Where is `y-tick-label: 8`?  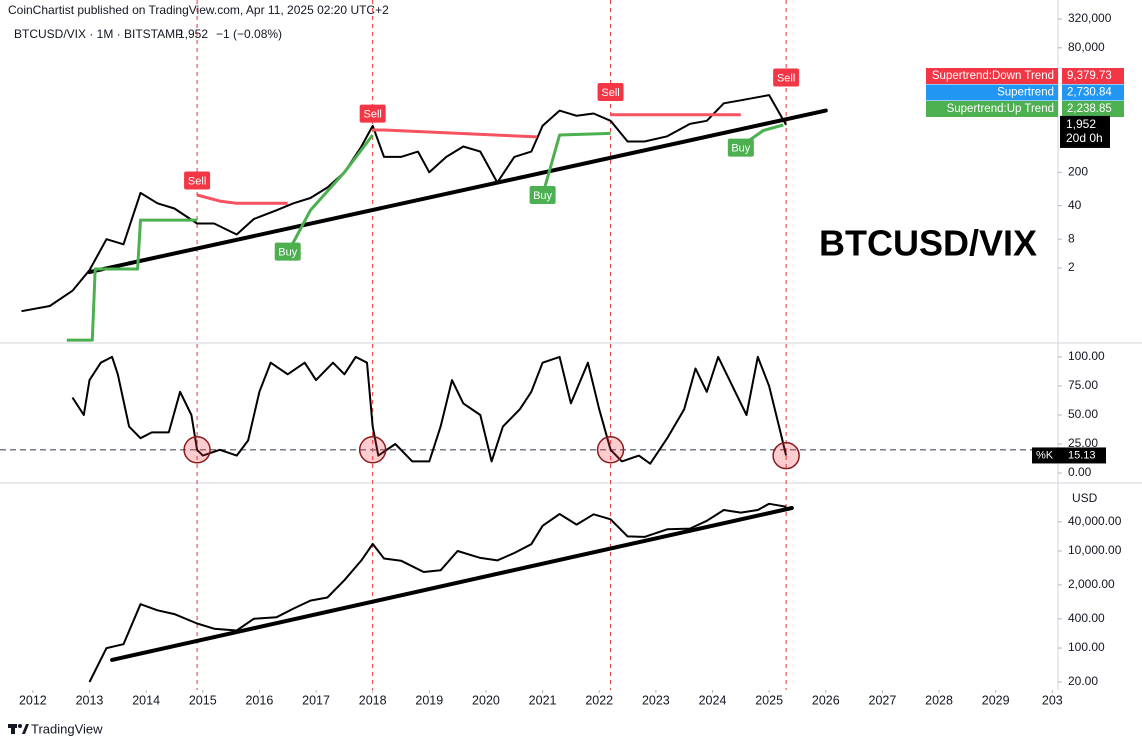 y-tick-label: 8 is located at coordinates (1071, 238).